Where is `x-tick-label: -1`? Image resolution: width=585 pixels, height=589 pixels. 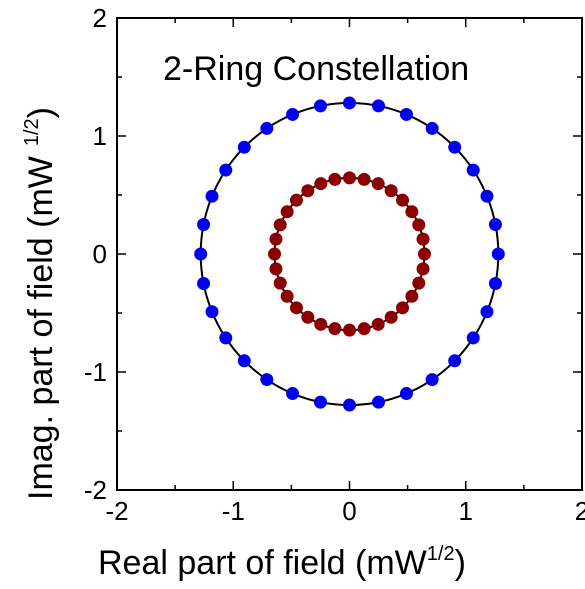
x-tick-label: -1 is located at coordinates (233, 511).